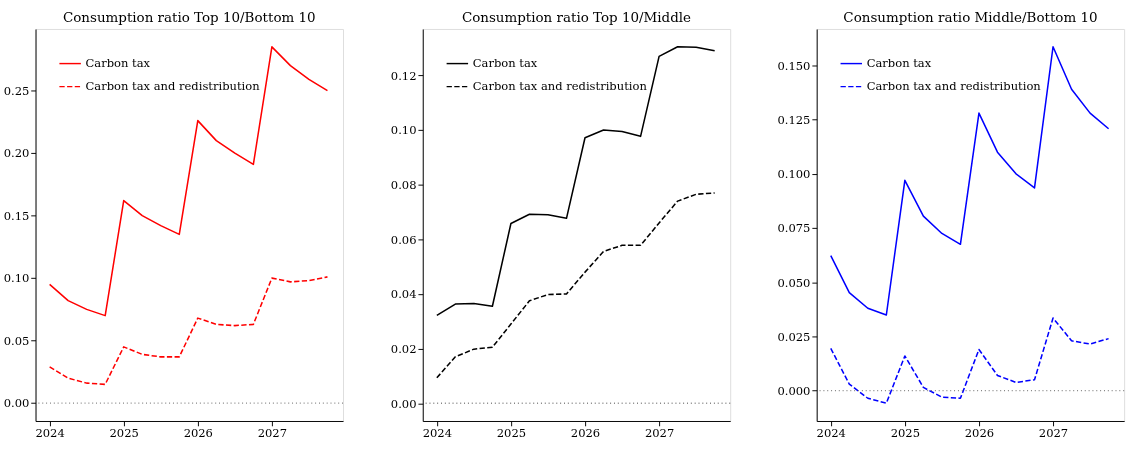 The image size is (1128, 457). What do you see at coordinates (403, 239) in the screenshot?
I see `y-tick-label: 0.06` at bounding box center [403, 239].